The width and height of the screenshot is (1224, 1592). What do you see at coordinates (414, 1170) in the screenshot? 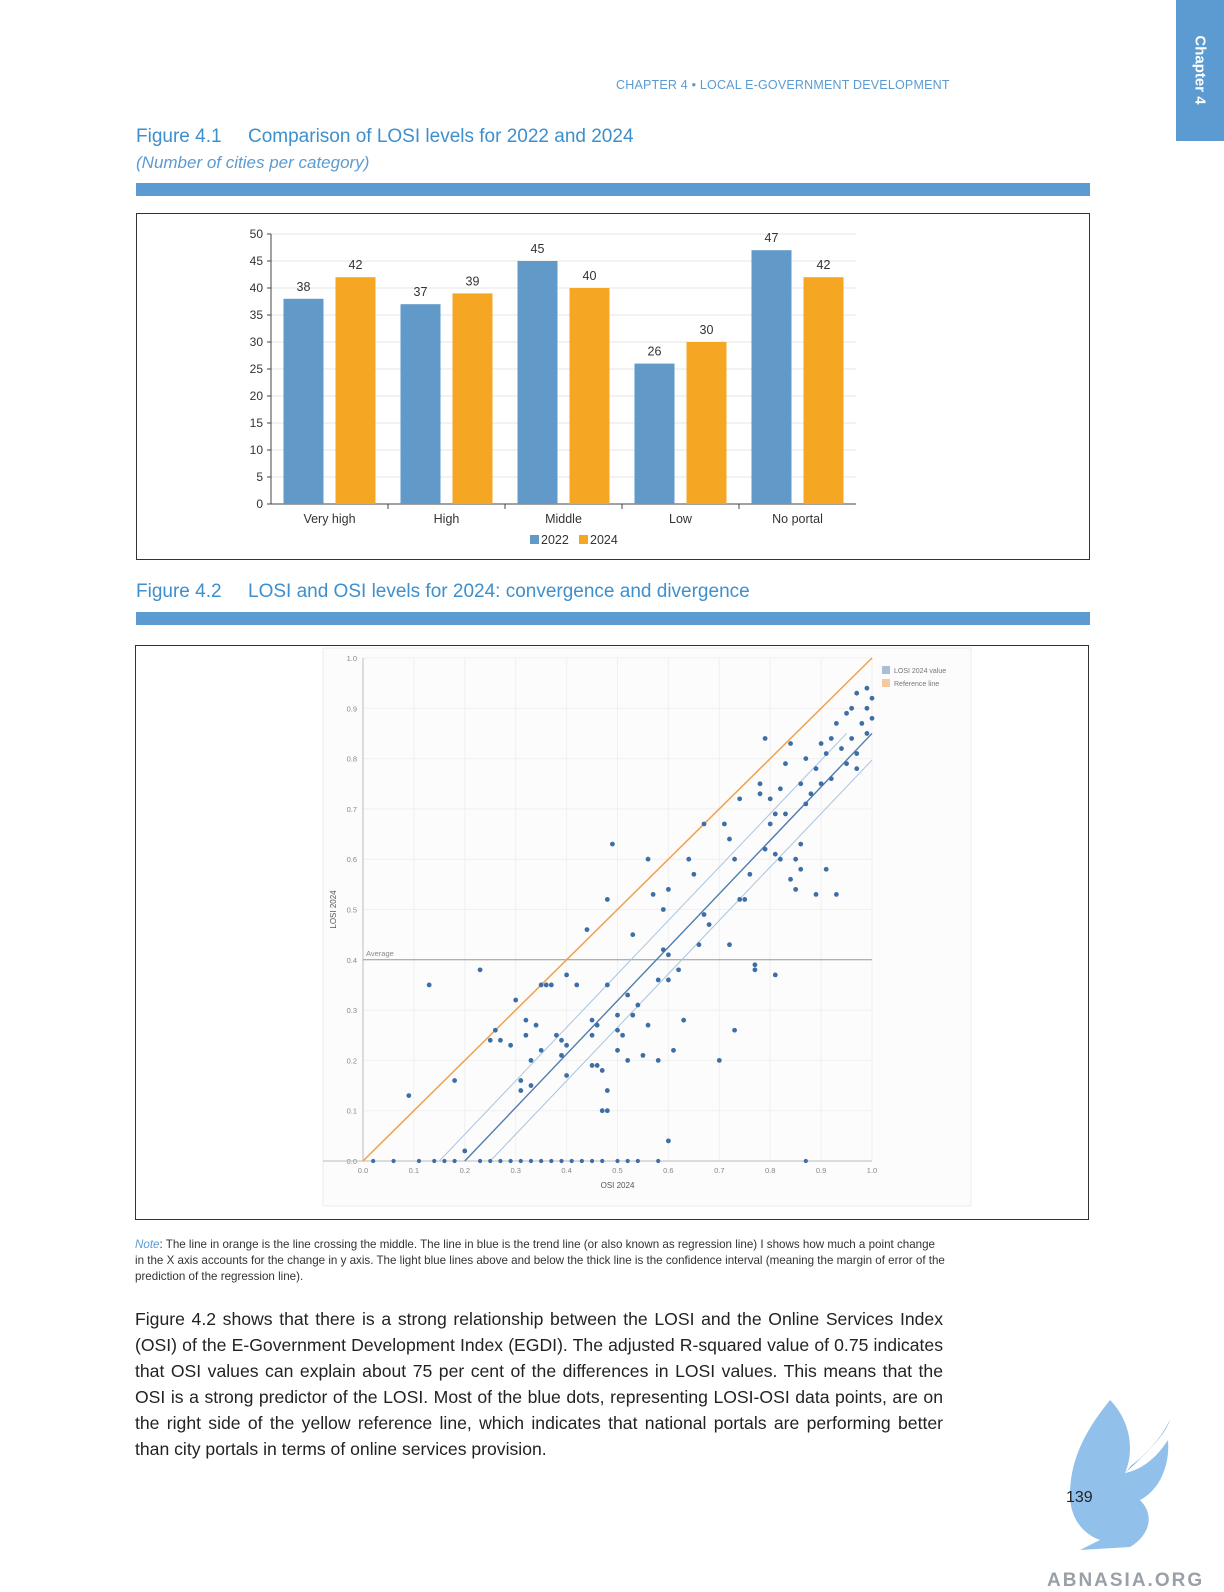
I see `x-tick-label: 0.1` at bounding box center [414, 1170].